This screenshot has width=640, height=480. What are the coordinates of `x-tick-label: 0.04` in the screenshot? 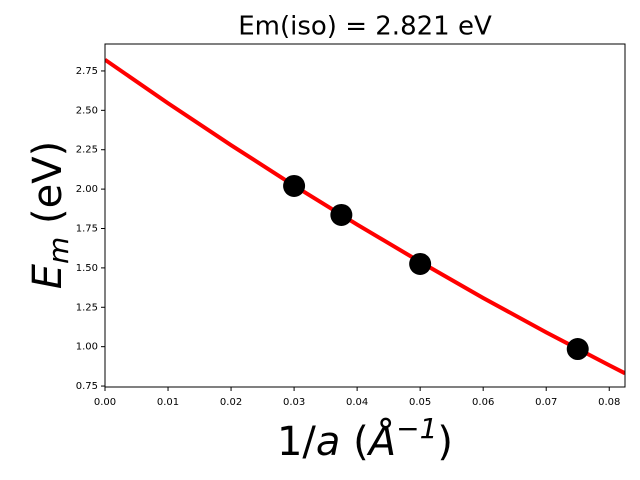 It's located at (357, 402).